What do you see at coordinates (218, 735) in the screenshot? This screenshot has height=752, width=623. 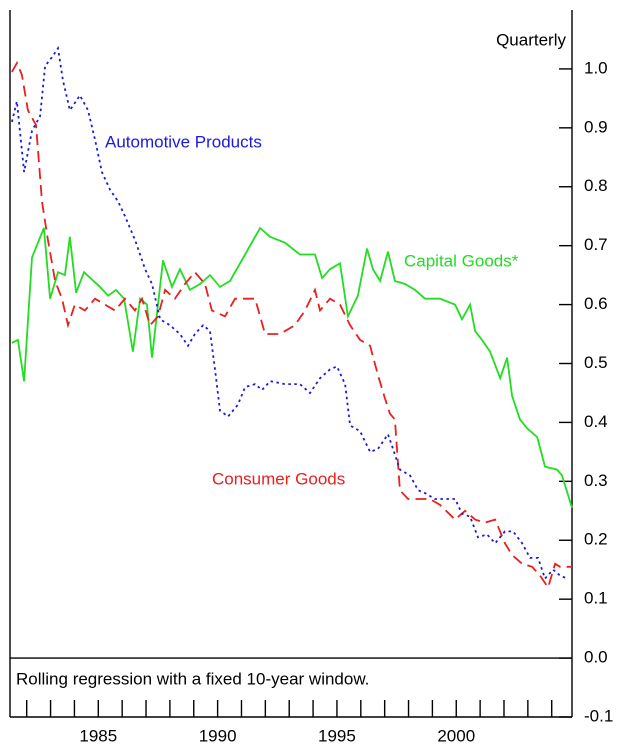 I see `x-tick-label: 1990` at bounding box center [218, 735].